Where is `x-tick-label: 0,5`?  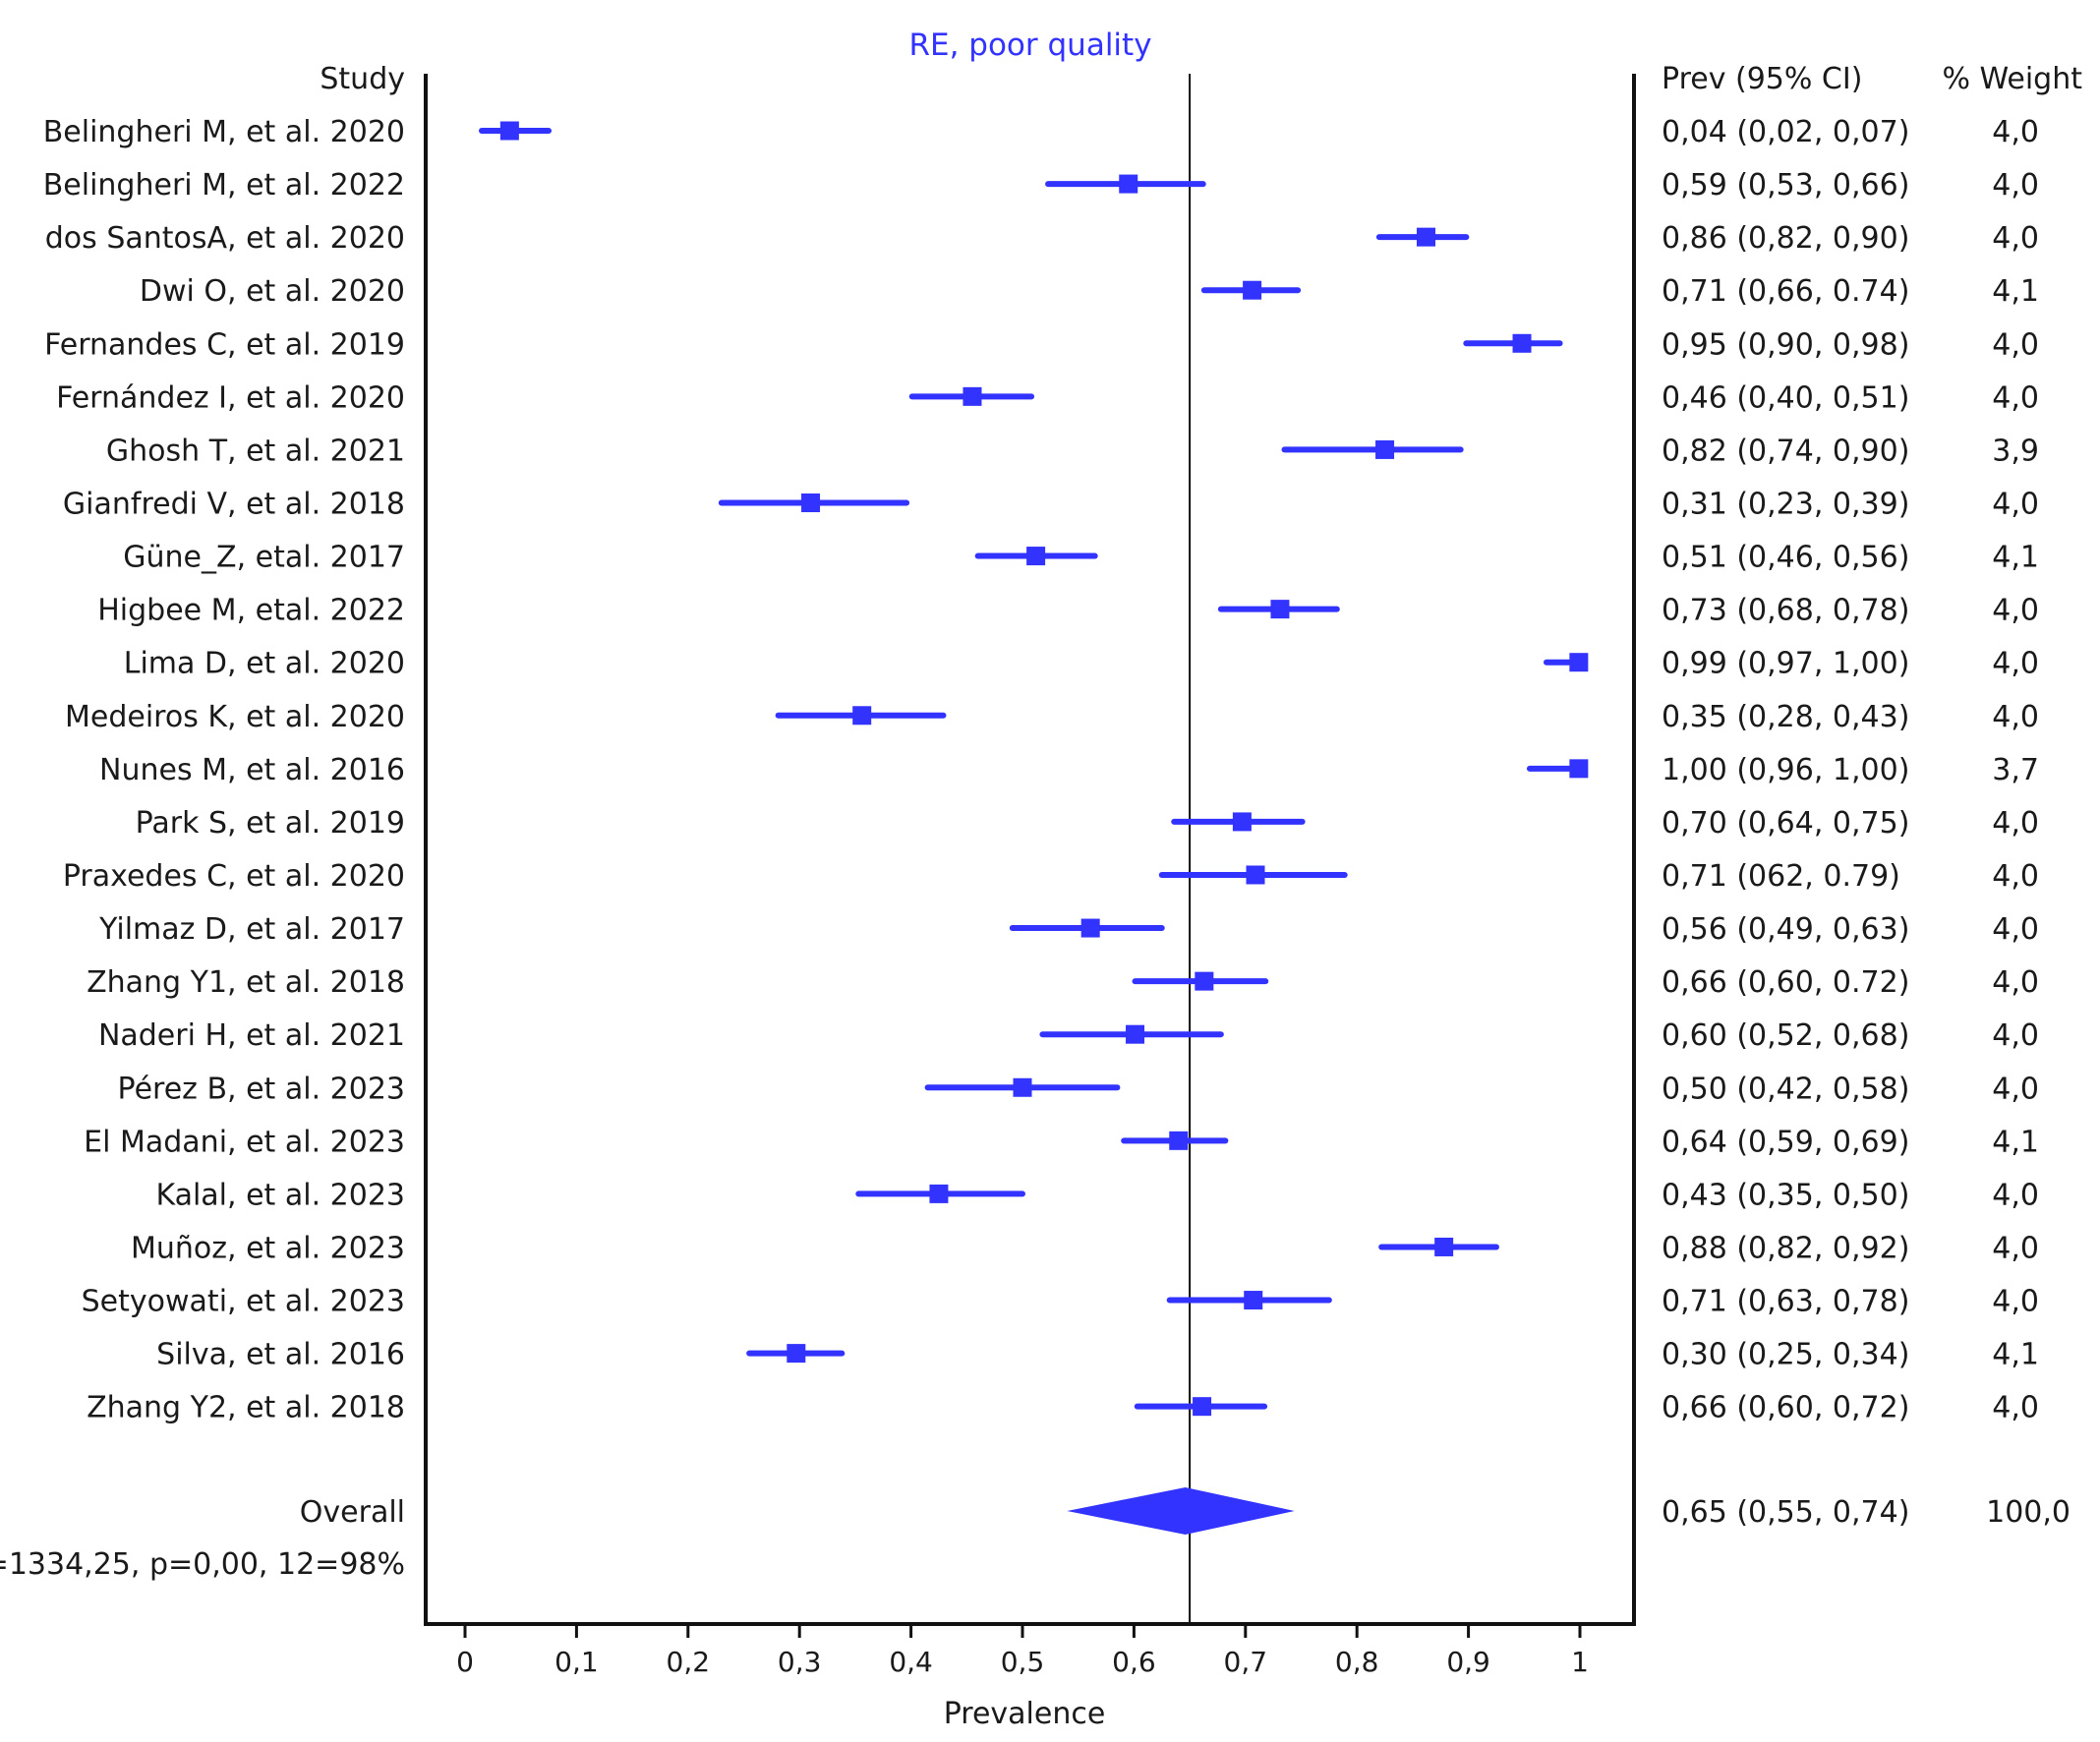 x-tick-label: 0,5 is located at coordinates (1023, 1662).